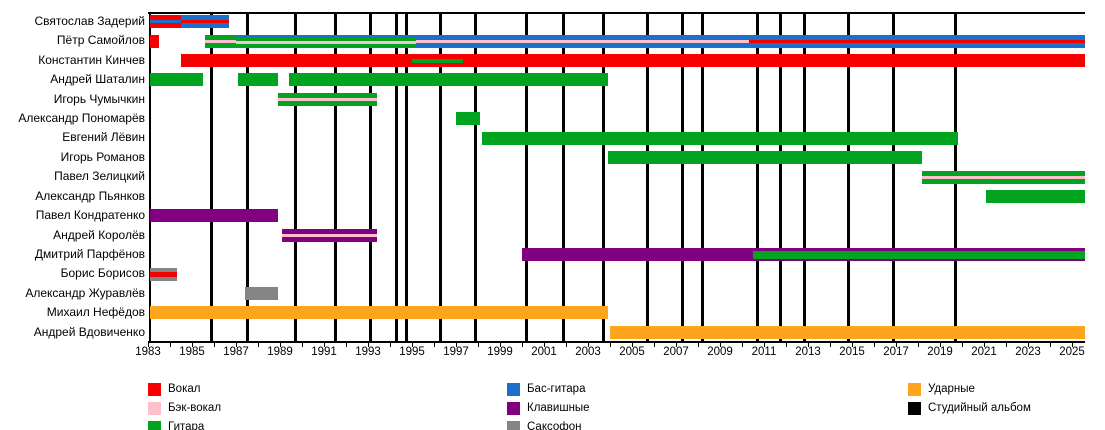  Describe the element at coordinates (979, 408) in the screenshot. I see `legend-label: Студийный альбом` at that location.